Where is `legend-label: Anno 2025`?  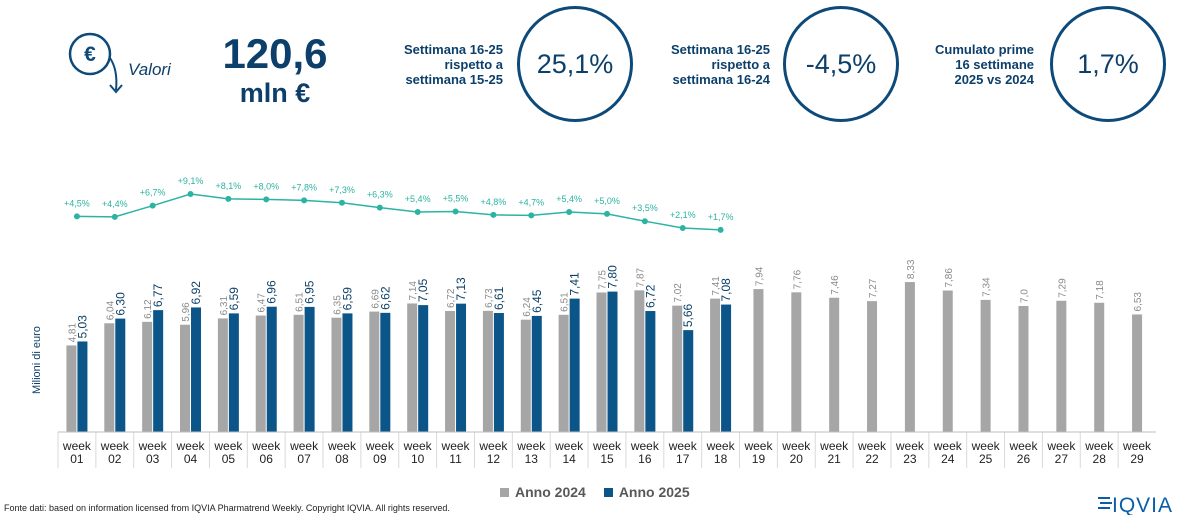
legend-label: Anno 2025 is located at coordinates (654, 492).